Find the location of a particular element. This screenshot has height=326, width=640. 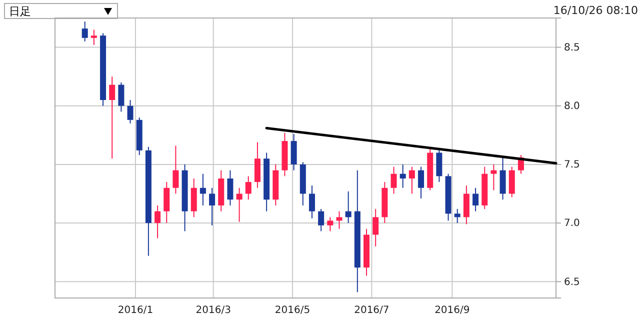

x-tick-label: 2016/1 is located at coordinates (136, 310).